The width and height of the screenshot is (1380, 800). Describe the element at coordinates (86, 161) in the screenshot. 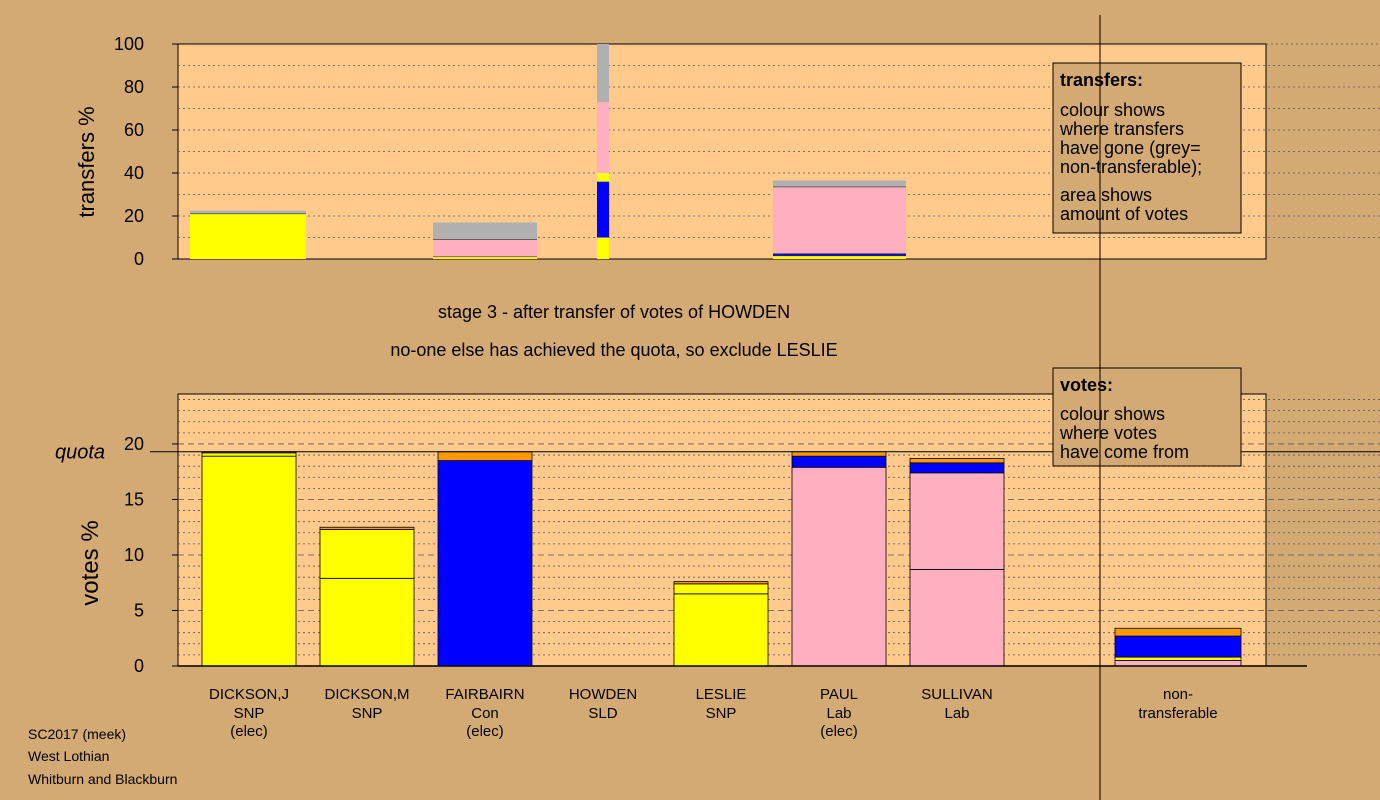

I see `transfers-y-axis-label: transfers %` at that location.